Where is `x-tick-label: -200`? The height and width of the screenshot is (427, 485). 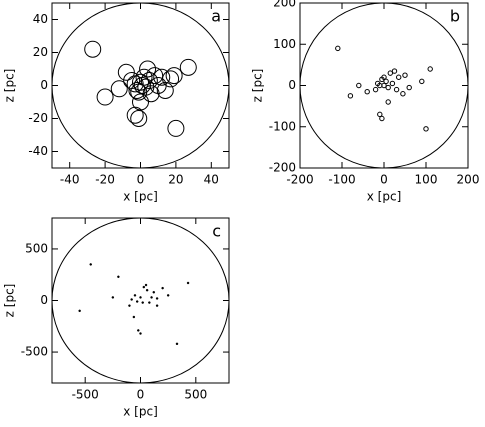
x-tick-label: -200 is located at coordinates (299, 180).